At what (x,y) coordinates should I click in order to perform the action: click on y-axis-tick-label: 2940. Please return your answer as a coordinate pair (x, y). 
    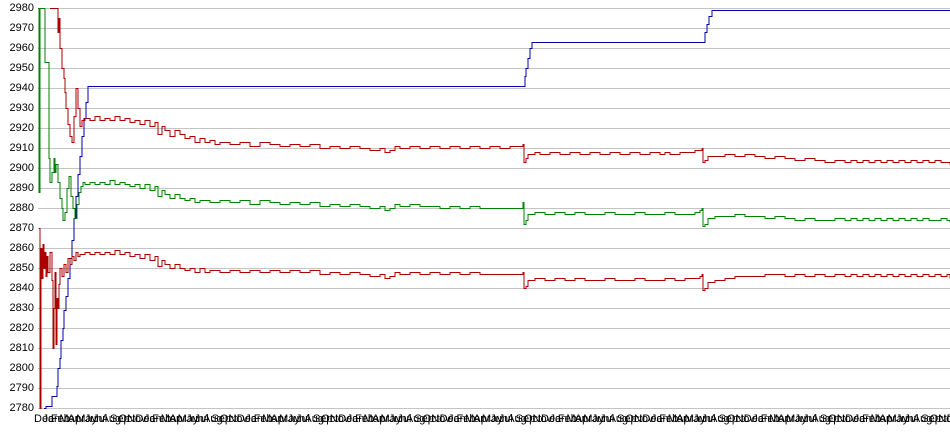
    Looking at the image, I should click on (21, 88).